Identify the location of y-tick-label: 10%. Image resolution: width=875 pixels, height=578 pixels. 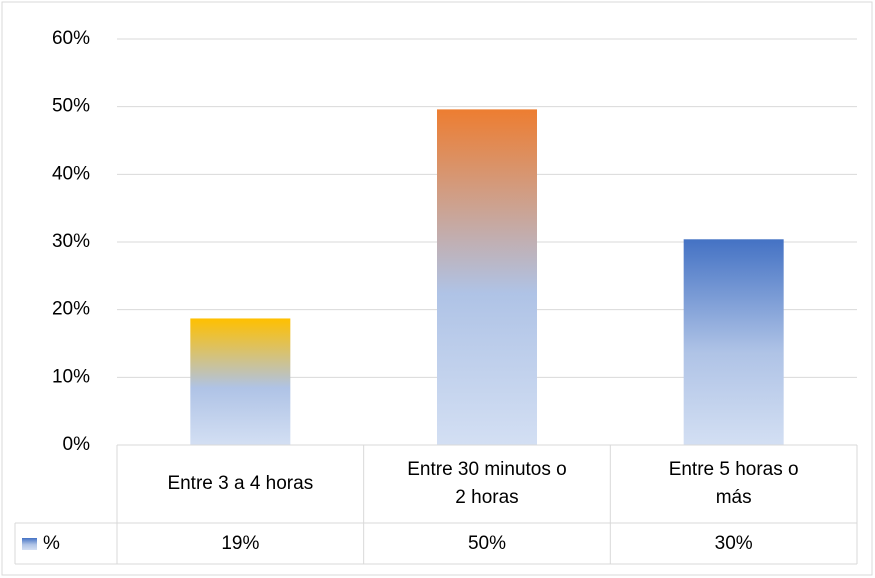
(71, 376).